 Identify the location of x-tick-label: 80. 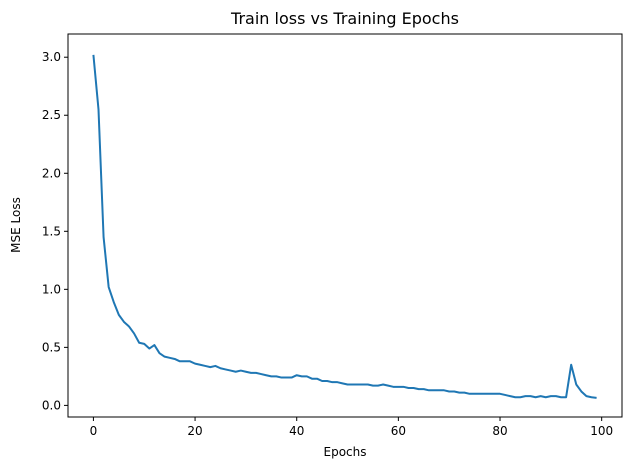
(499, 431).